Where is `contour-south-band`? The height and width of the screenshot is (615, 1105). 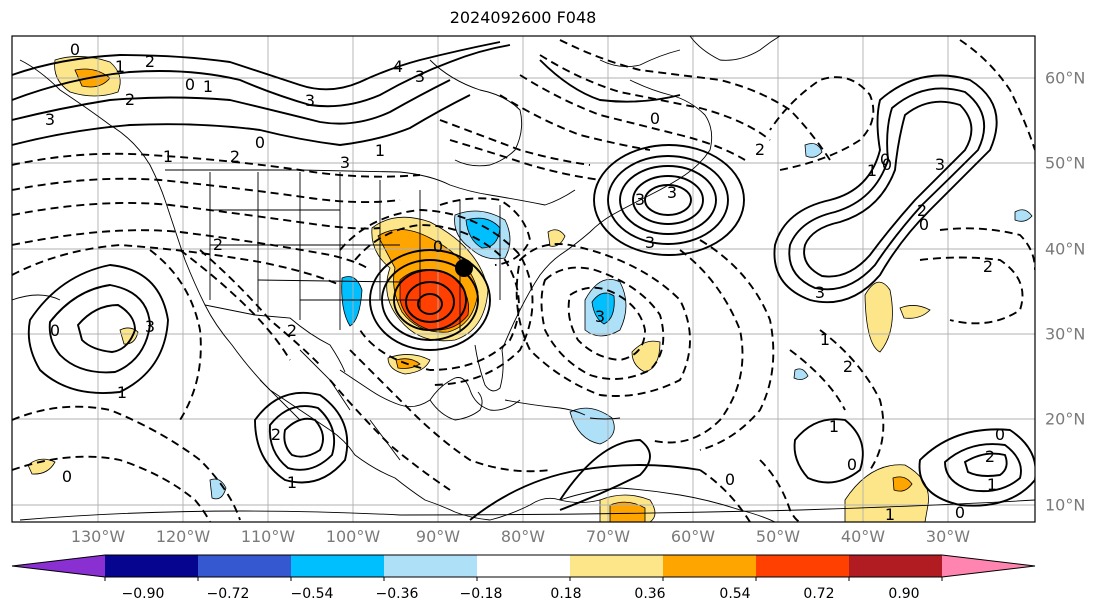 contour-south-band is located at coordinates (605, 475).